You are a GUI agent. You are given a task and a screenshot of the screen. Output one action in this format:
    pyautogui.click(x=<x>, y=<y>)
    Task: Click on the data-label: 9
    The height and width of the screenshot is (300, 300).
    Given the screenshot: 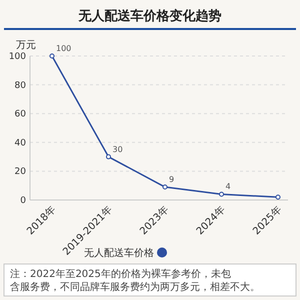 What is the action you would take?
    pyautogui.click(x=171, y=179)
    